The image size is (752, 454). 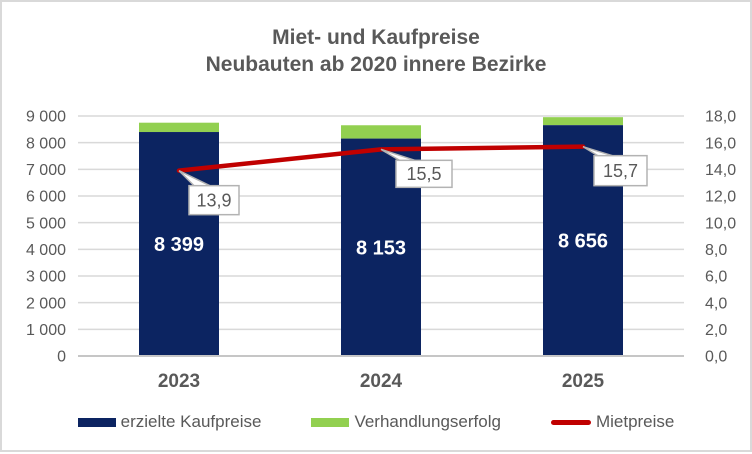 I want to click on line-value-callout: 13,9, so click(x=209, y=192).